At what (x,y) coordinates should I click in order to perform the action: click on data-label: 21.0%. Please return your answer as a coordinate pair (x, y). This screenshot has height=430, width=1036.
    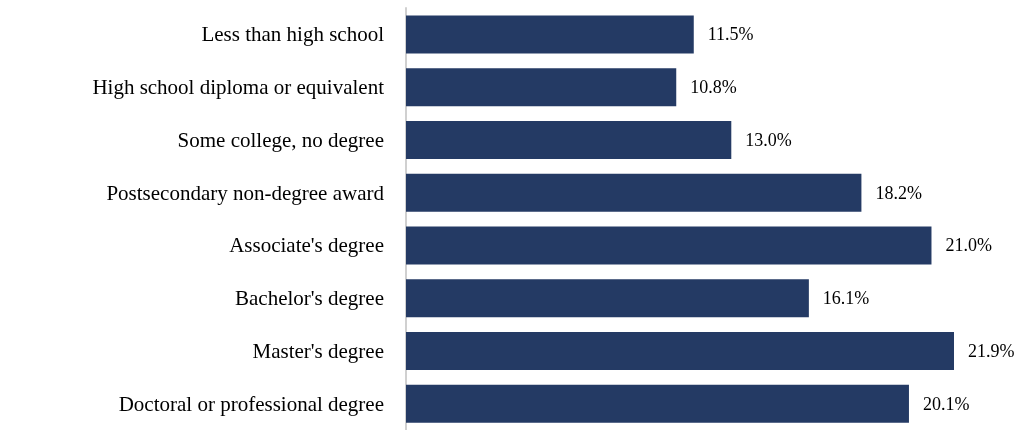
    Looking at the image, I should click on (968, 245).